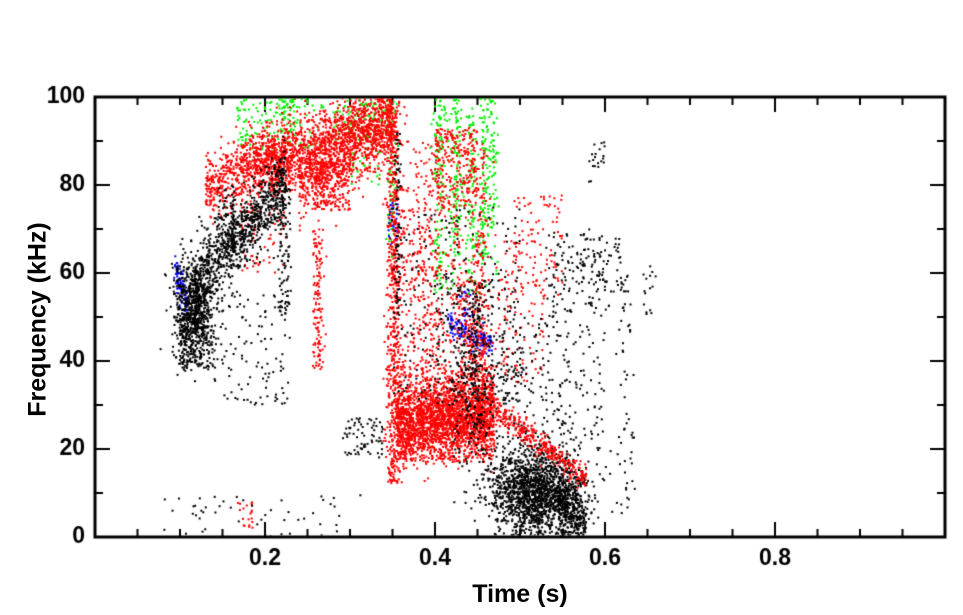 The width and height of the screenshot is (963, 615). Describe the element at coordinates (520, 594) in the screenshot. I see `x-axis-label: Time (s)` at that location.